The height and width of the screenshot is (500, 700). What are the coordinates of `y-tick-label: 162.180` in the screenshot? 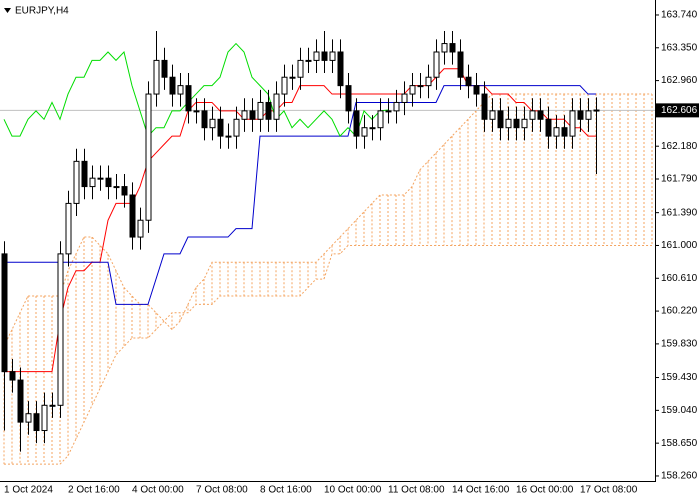 It's located at (679, 146).